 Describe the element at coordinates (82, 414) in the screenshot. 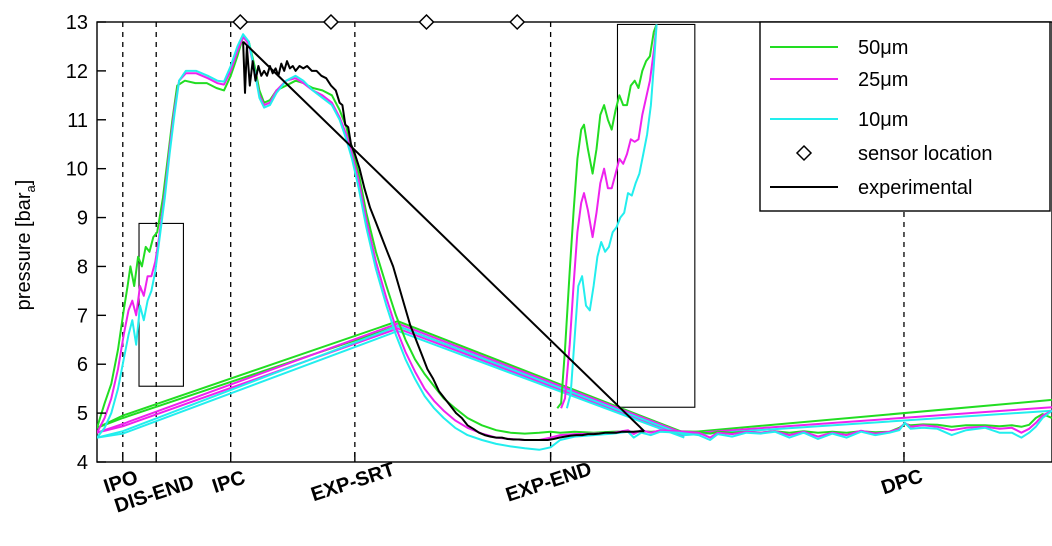

I see `y-tick-label: 5` at that location.